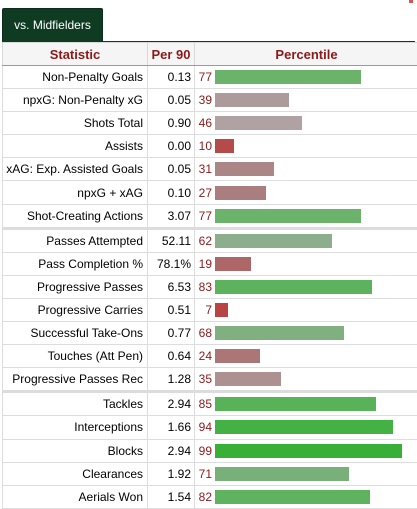 The height and width of the screenshot is (509, 417). I want to click on percentile-cell: 10, so click(306, 146).